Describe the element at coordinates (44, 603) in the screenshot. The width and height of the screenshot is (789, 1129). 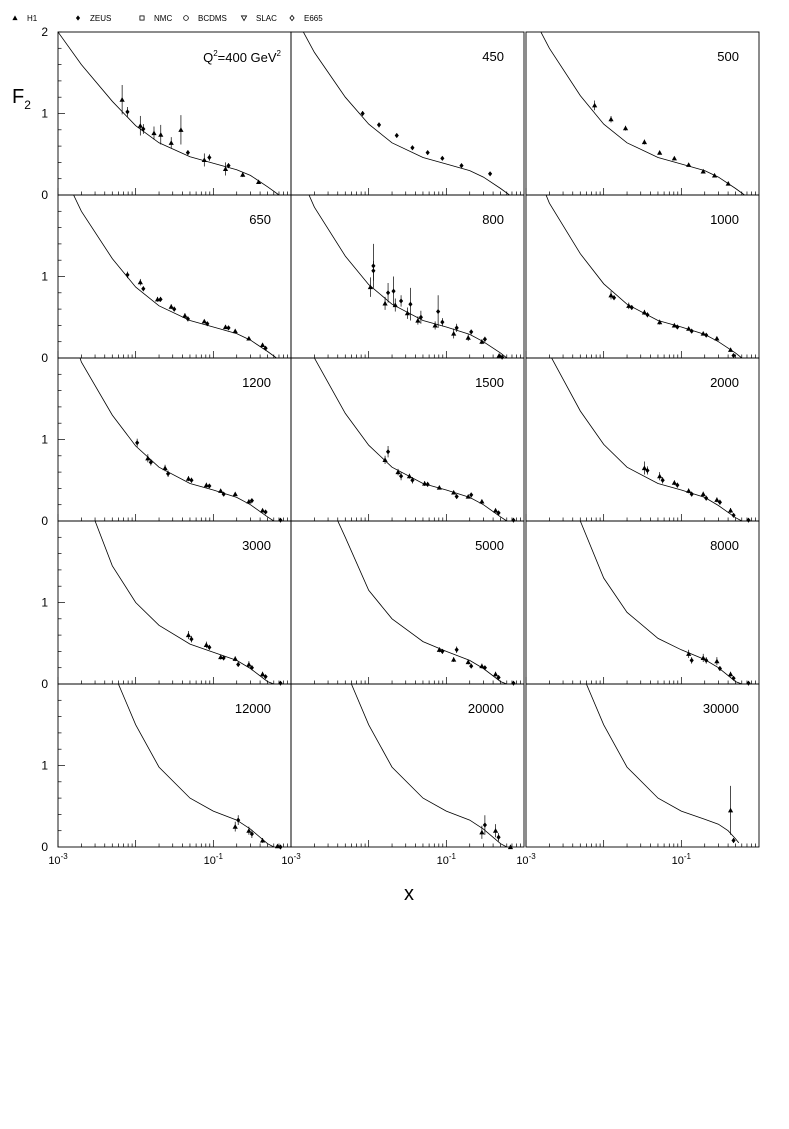
I see `y-tick-label: 1` at that location.